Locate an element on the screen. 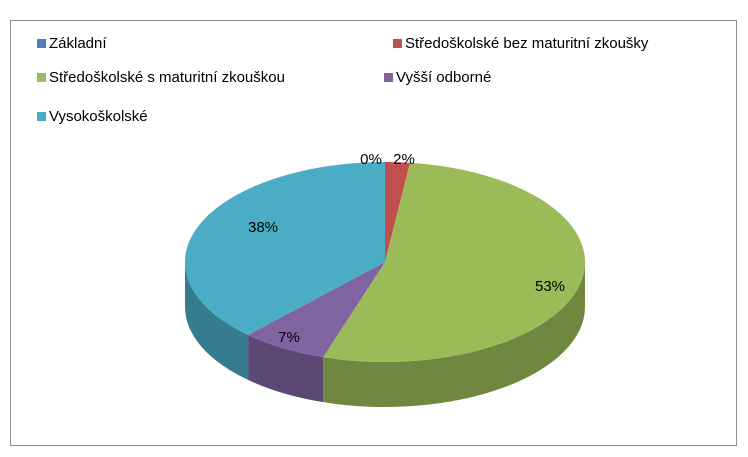 This screenshot has width=748, height=457. data-label: 7% is located at coordinates (289, 337).